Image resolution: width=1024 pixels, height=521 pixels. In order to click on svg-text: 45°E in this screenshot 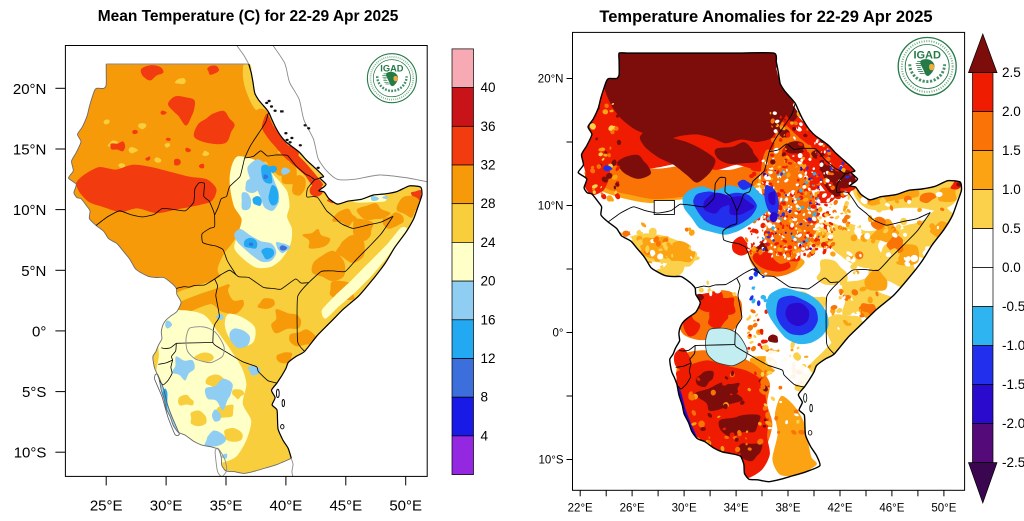, I will do `click(345, 505)`.